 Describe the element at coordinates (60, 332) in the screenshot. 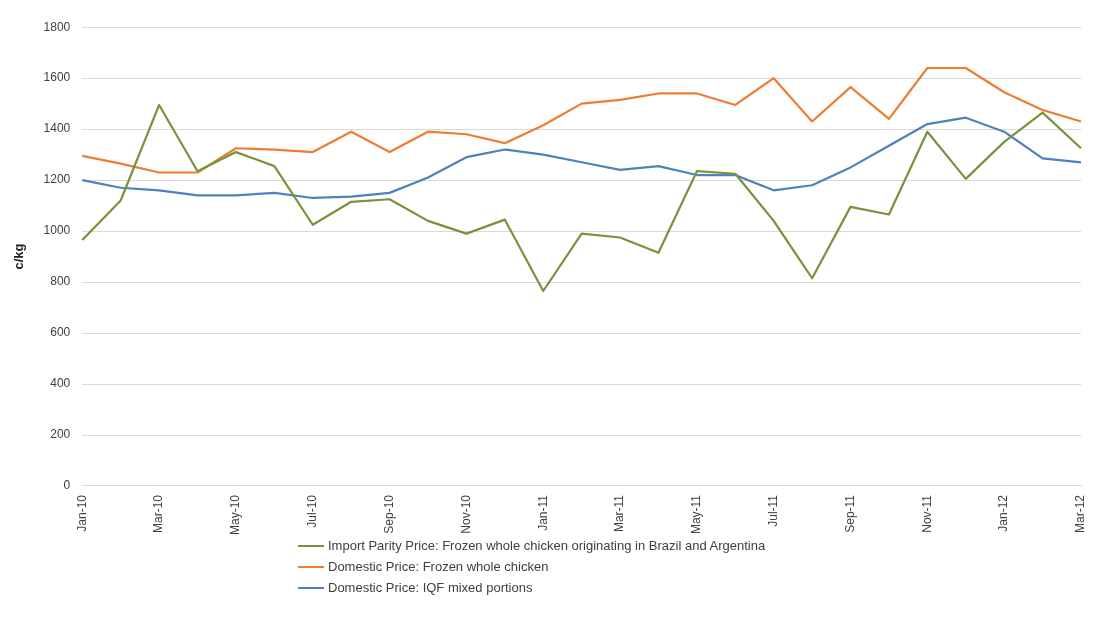

I see `y-tick-label: 600` at that location.